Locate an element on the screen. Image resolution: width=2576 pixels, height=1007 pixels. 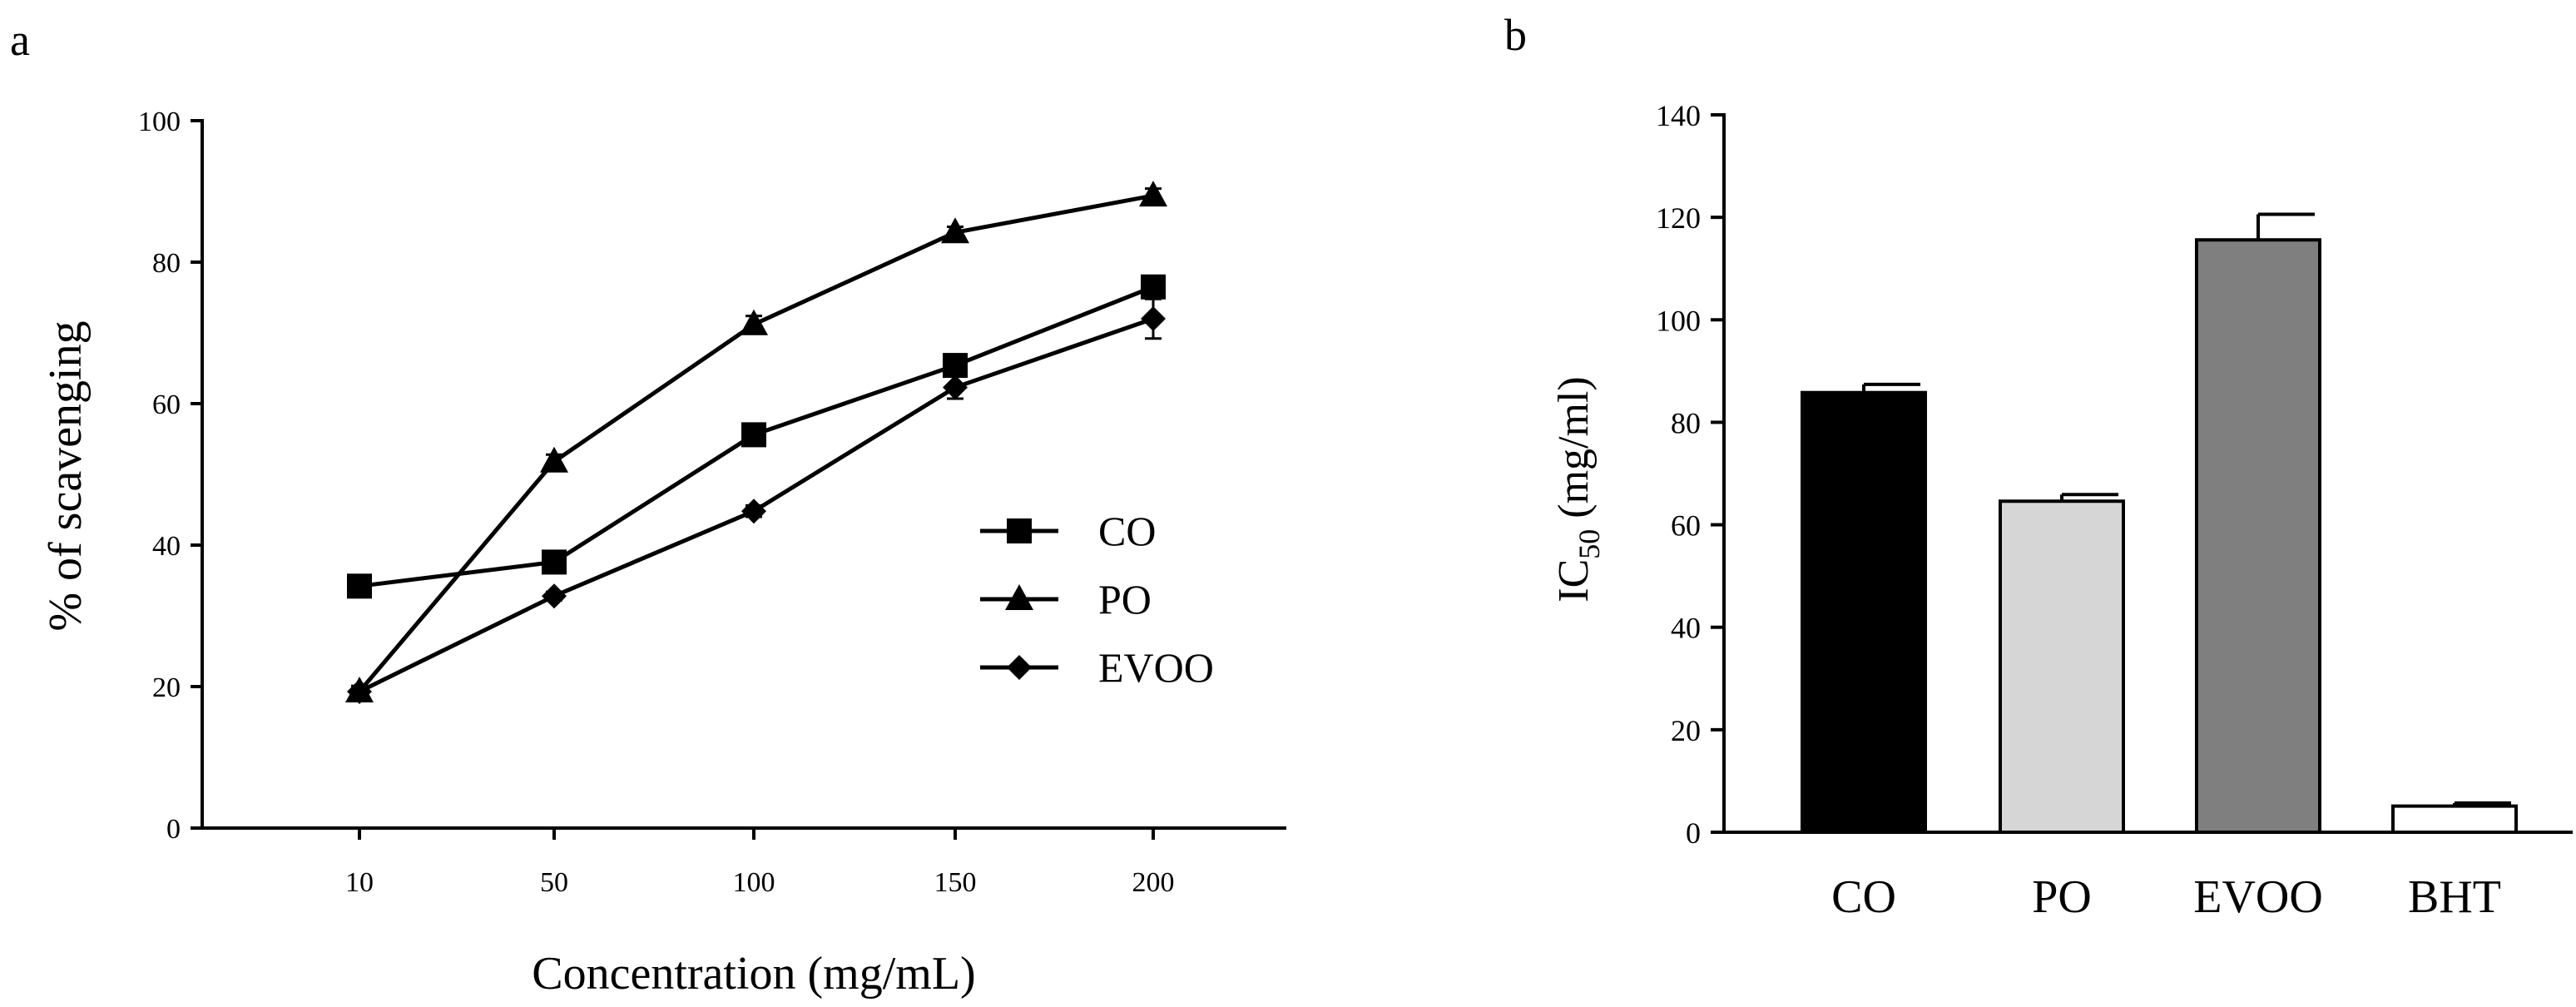
legend-marker-co is located at coordinates (1020, 530).